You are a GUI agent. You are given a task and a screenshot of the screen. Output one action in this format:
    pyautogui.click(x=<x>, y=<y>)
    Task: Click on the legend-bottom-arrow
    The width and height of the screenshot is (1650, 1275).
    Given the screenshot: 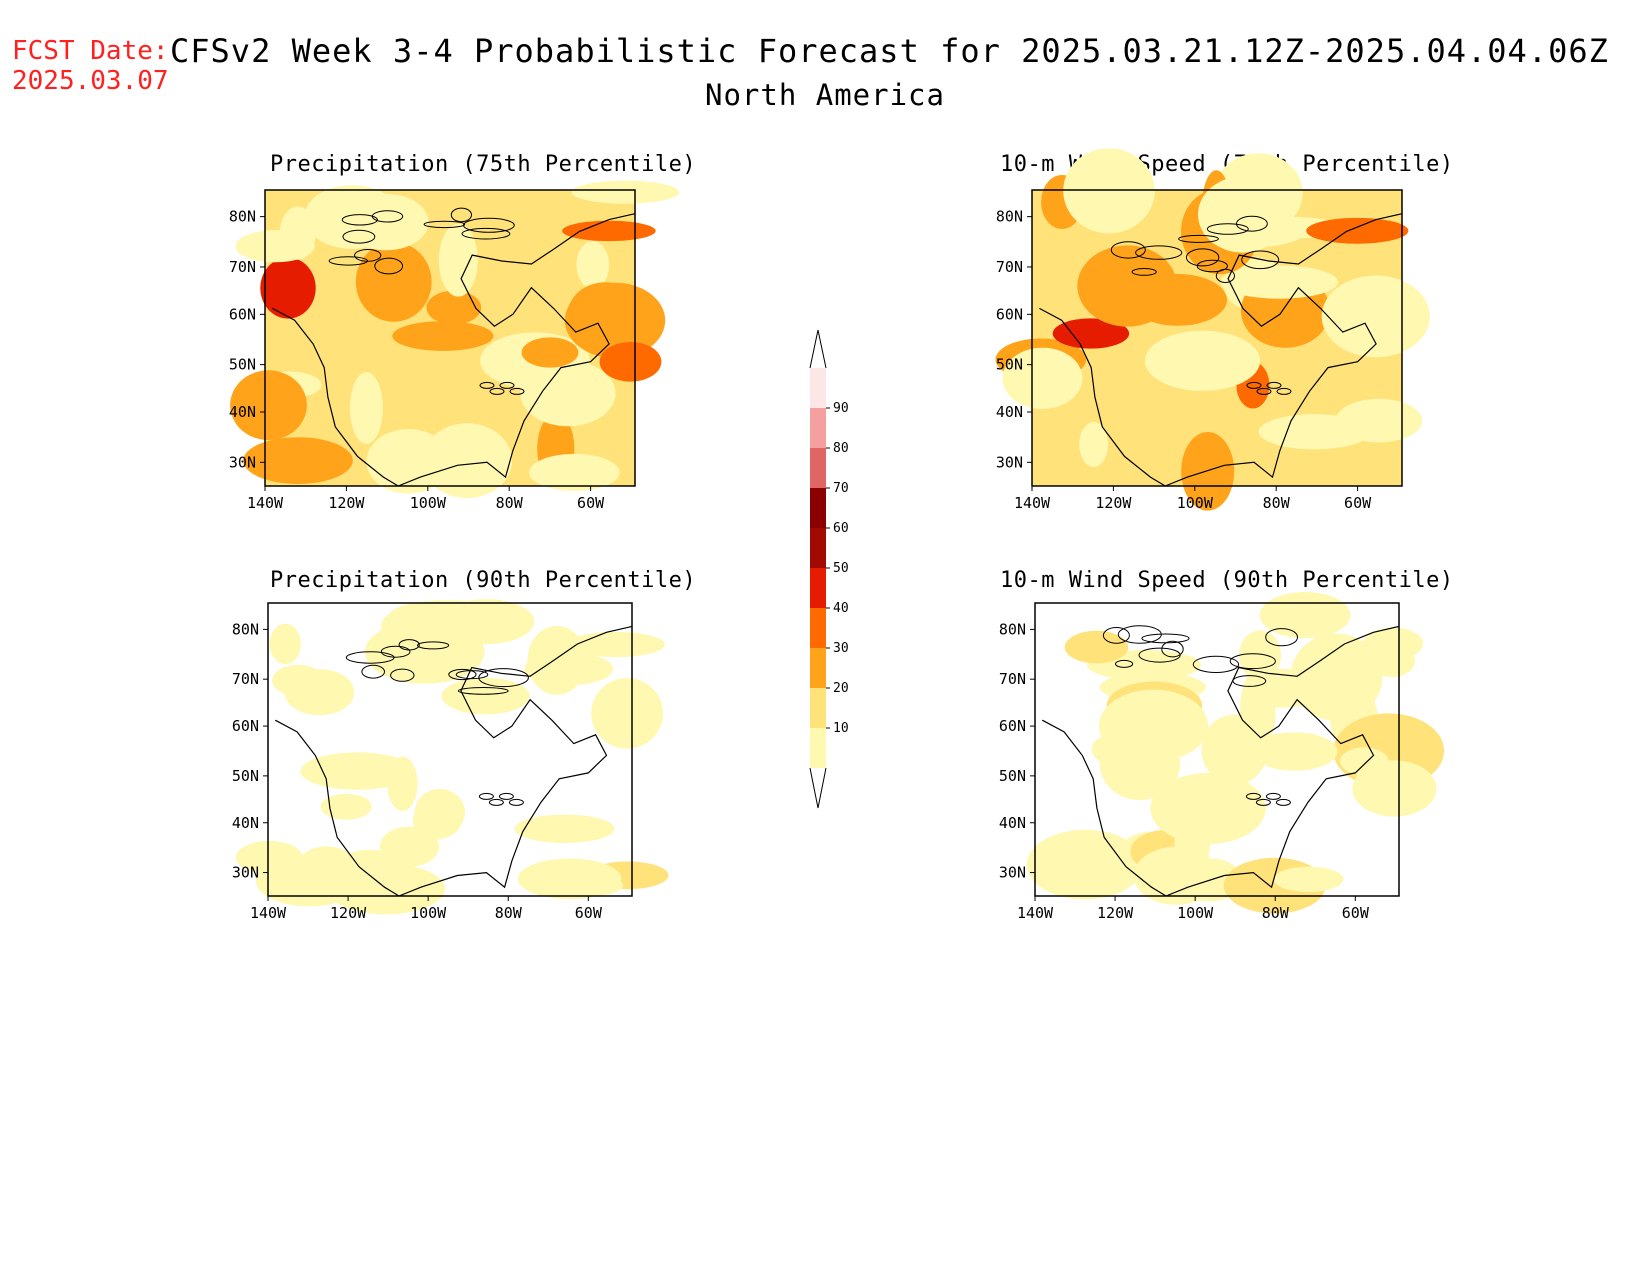 What is the action you would take?
    pyautogui.click(x=818, y=788)
    